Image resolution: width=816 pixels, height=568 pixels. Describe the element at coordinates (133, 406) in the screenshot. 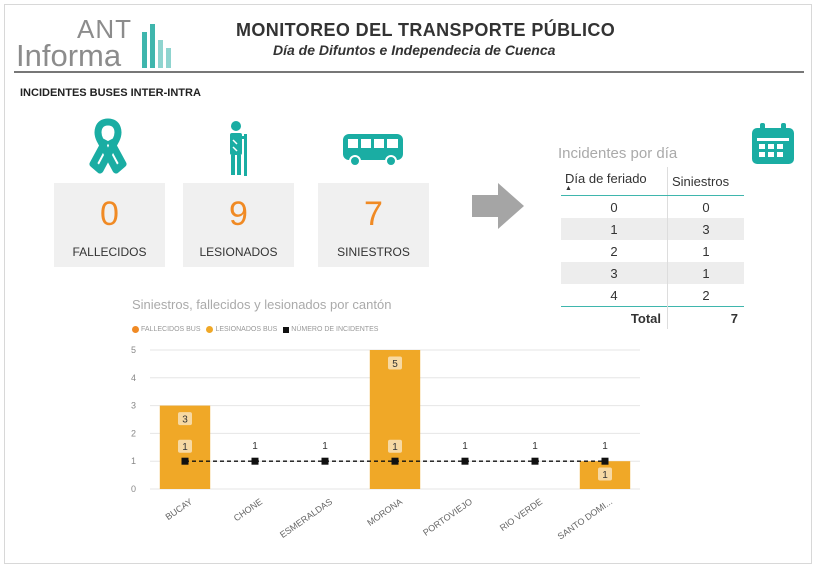

I see `y-tick-label: 3` at that location.